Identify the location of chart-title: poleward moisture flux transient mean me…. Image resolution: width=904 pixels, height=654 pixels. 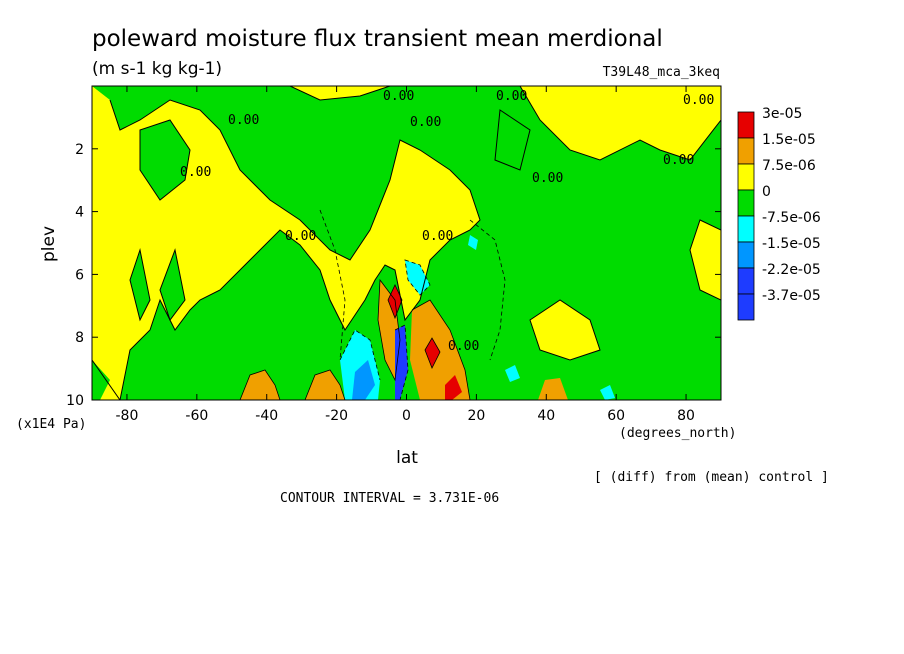
(377, 39).